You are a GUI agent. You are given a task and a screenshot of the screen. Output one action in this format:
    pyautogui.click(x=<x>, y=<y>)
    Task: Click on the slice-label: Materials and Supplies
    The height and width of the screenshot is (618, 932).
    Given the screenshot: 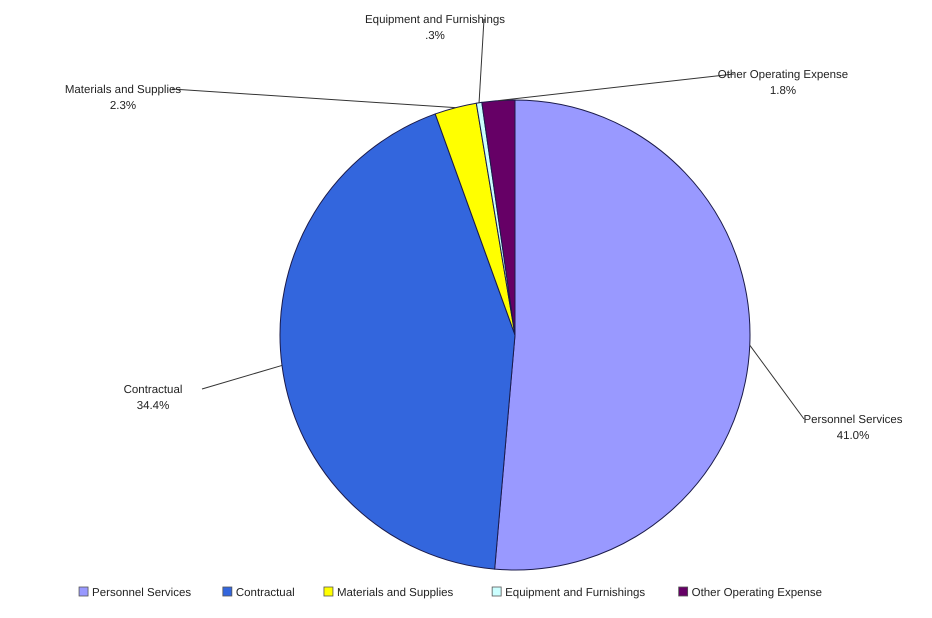 What is the action you would take?
    pyautogui.click(x=123, y=90)
    